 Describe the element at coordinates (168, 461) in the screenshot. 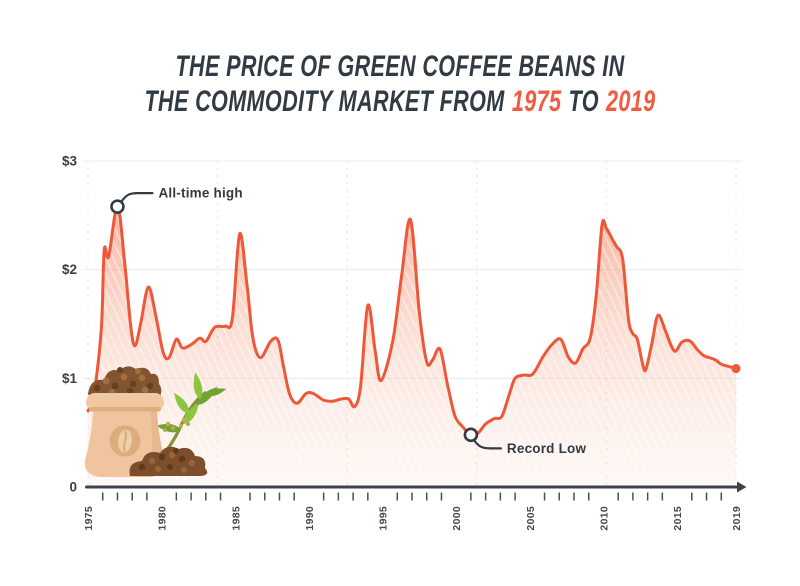

I see `coffee-beans-pile` at that location.